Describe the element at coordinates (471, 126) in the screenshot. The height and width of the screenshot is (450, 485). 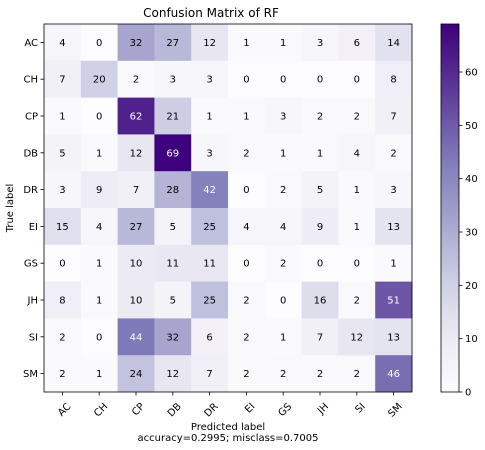
I see `colorbar-tick-label: 50` at that location.